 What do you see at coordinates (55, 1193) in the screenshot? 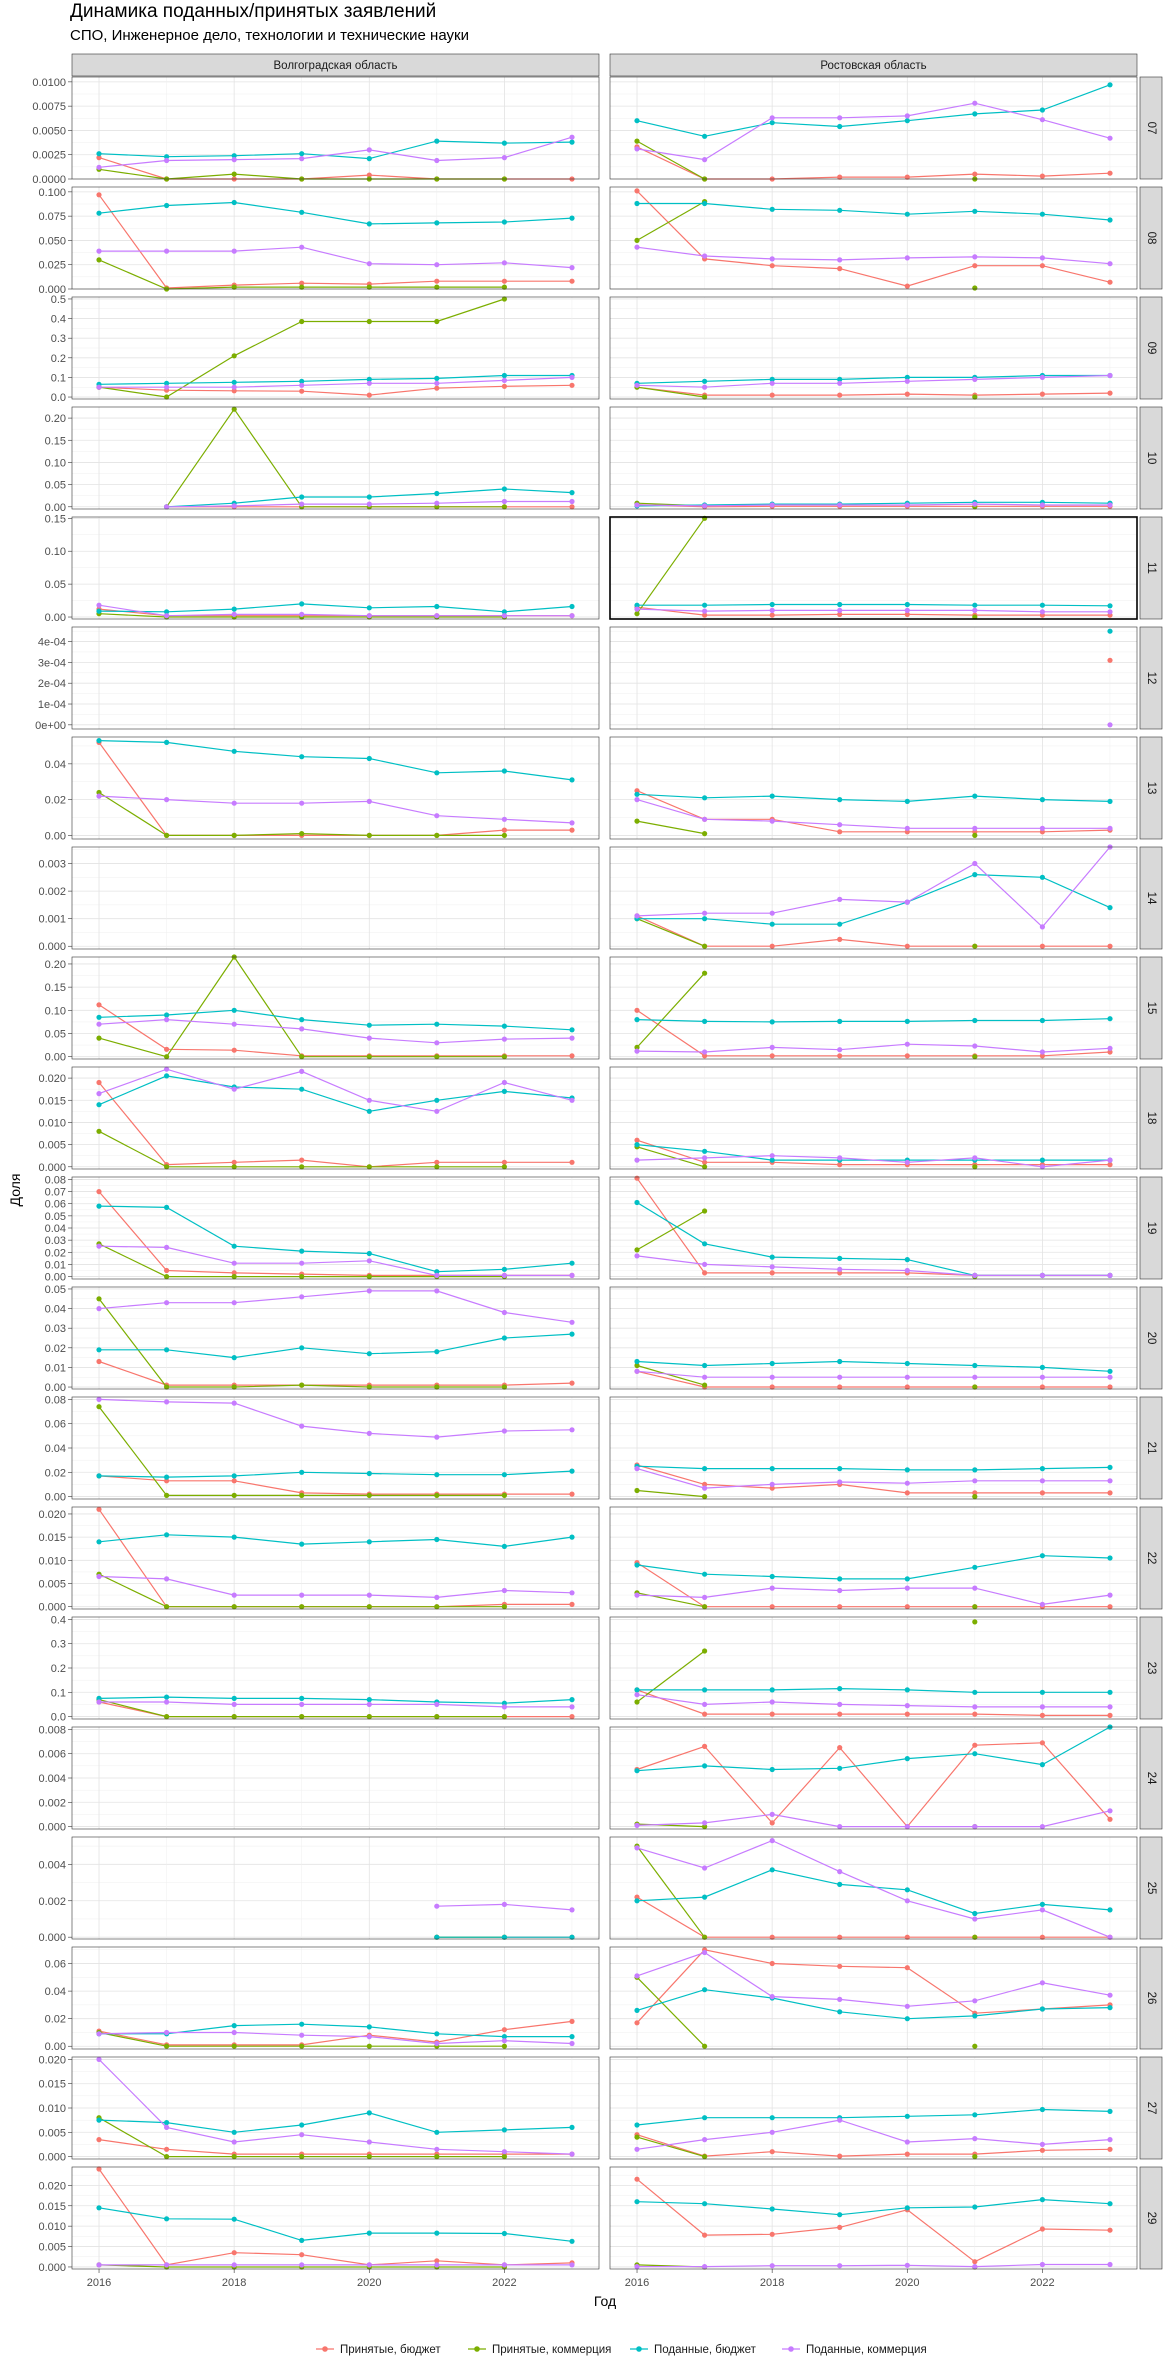
I see `y-tick-label: 0.07` at bounding box center [55, 1193].